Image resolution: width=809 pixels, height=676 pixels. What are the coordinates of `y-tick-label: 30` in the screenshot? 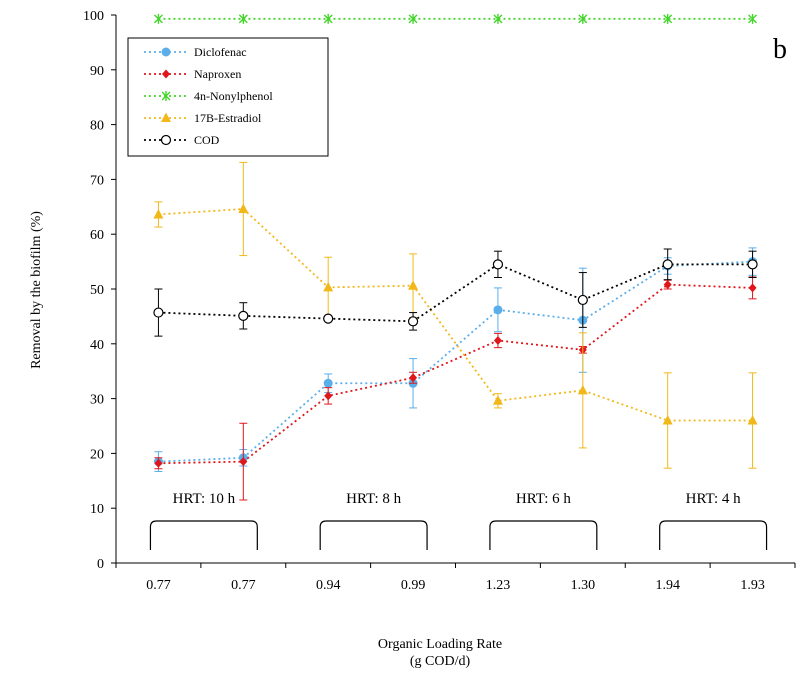 It's located at (97, 400).